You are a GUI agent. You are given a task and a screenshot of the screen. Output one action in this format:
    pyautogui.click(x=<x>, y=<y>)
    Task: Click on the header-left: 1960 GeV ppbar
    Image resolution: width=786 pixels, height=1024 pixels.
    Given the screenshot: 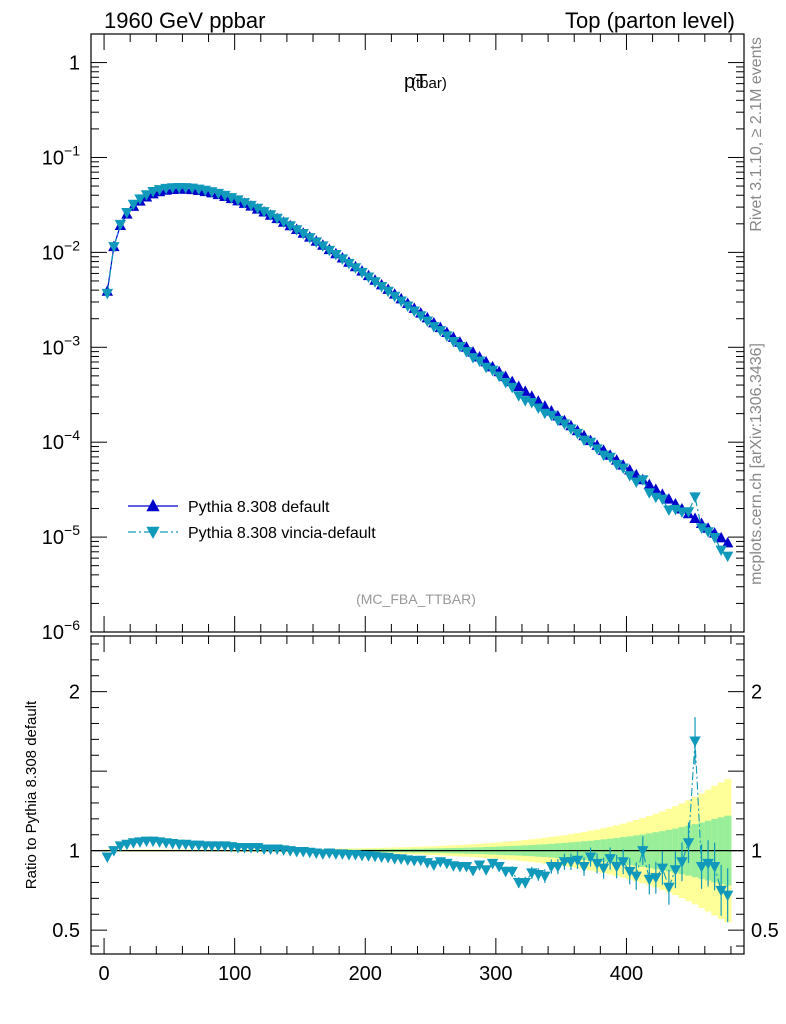 What is the action you would take?
    pyautogui.click(x=184, y=20)
    